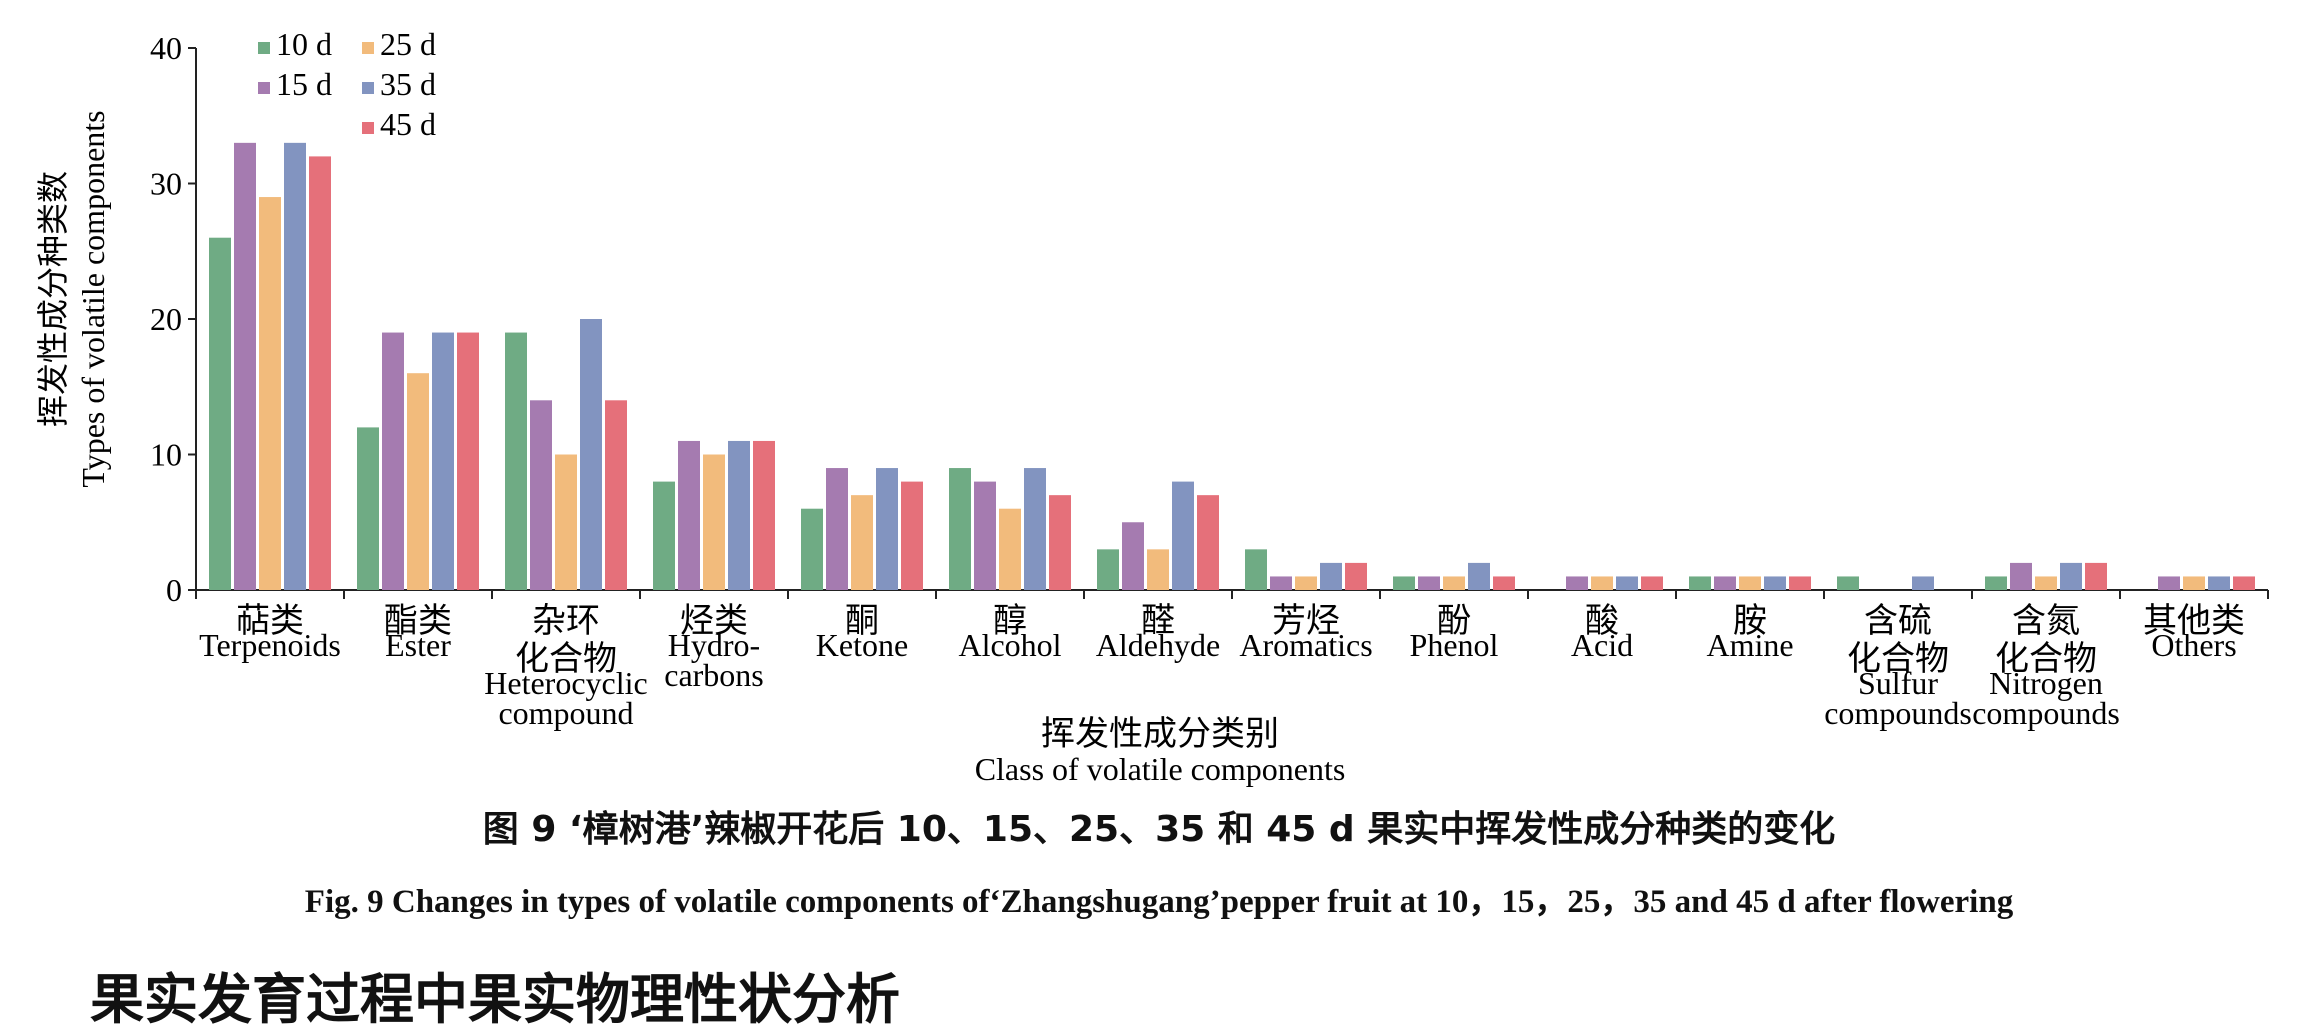 This screenshot has width=2318, height=1034. Describe the element at coordinates (418, 621) in the screenshot. I see `category-label-cn: 酯类` at that location.